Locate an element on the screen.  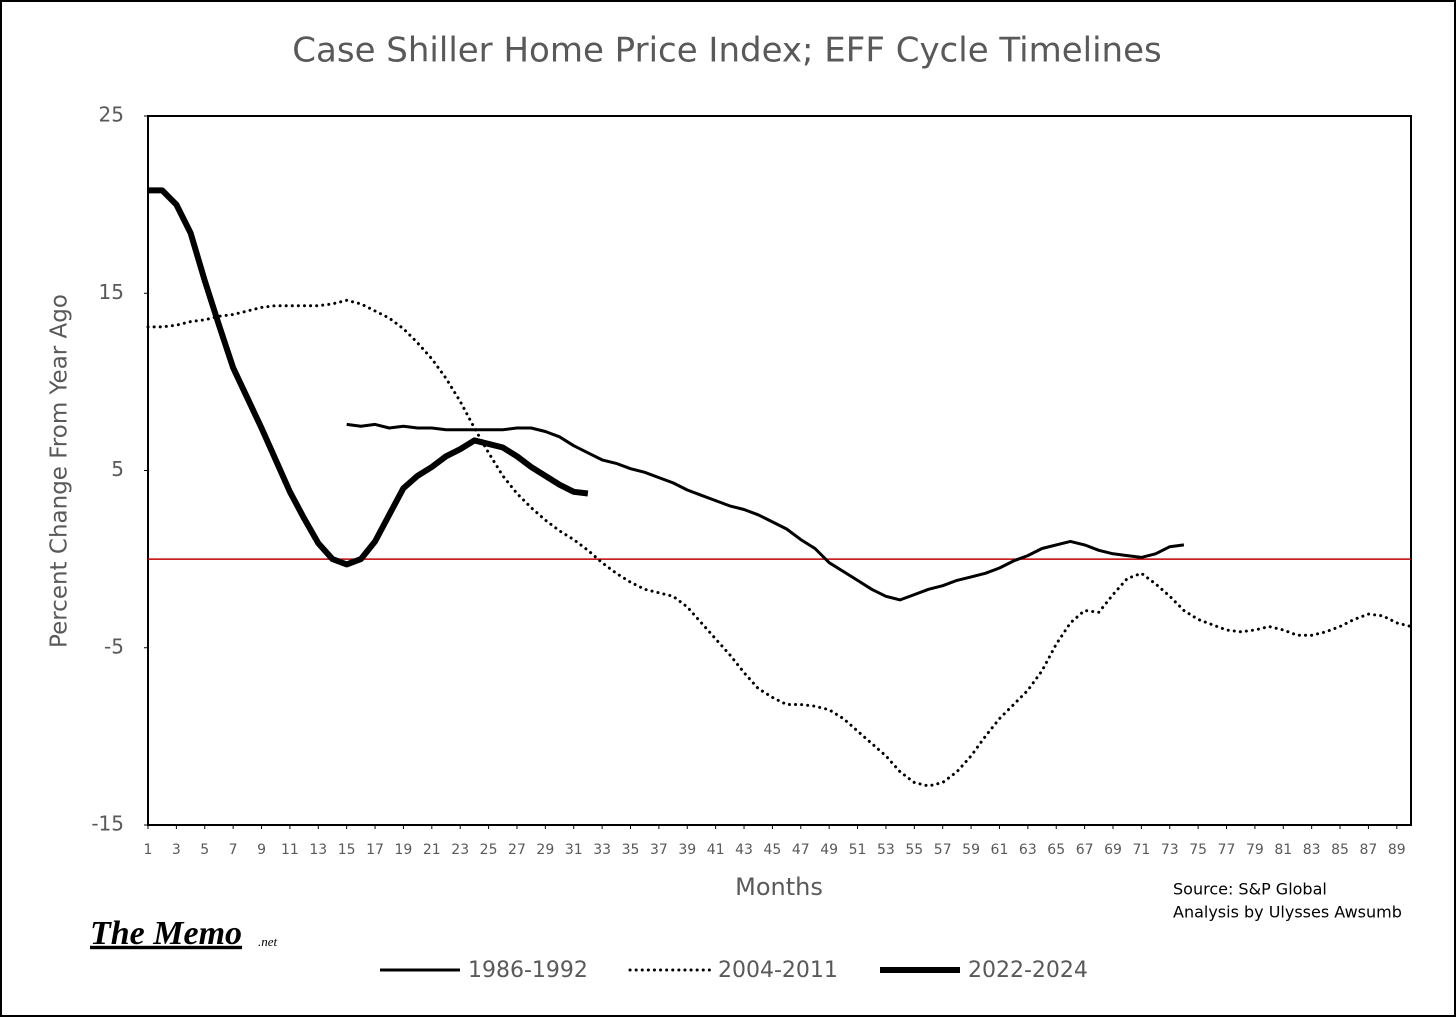
x-tick-label: 43 is located at coordinates (744, 850).